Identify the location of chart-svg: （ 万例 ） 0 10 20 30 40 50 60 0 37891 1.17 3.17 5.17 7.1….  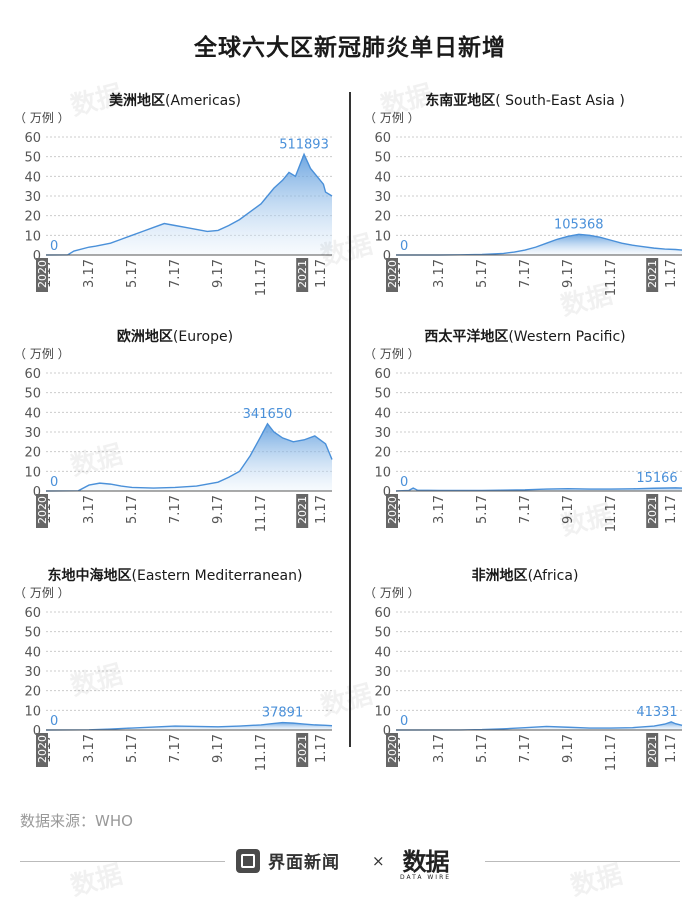
(173, 678).